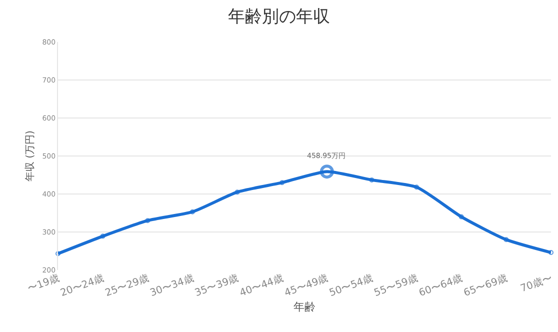  I want to click on x-tick-label: 45〜49歳, so click(306, 286).